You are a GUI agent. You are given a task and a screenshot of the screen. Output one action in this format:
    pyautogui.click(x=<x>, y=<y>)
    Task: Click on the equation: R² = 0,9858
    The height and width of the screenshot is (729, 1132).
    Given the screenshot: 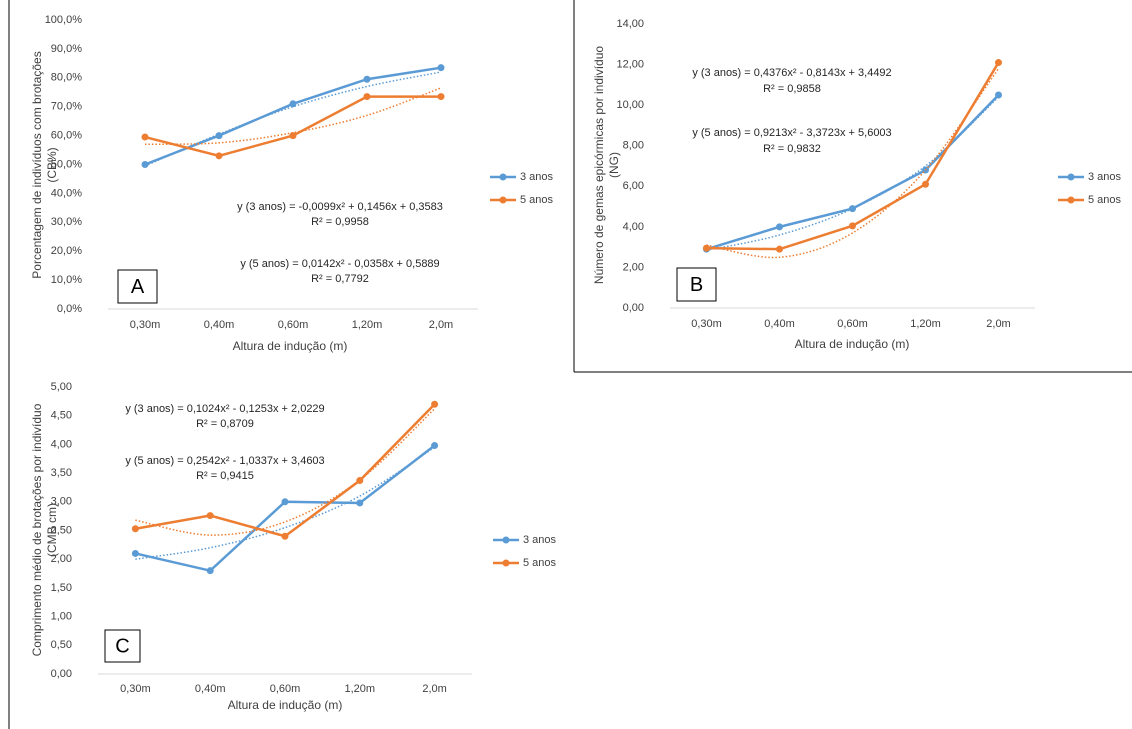 What is the action you would take?
    pyautogui.click(x=792, y=89)
    